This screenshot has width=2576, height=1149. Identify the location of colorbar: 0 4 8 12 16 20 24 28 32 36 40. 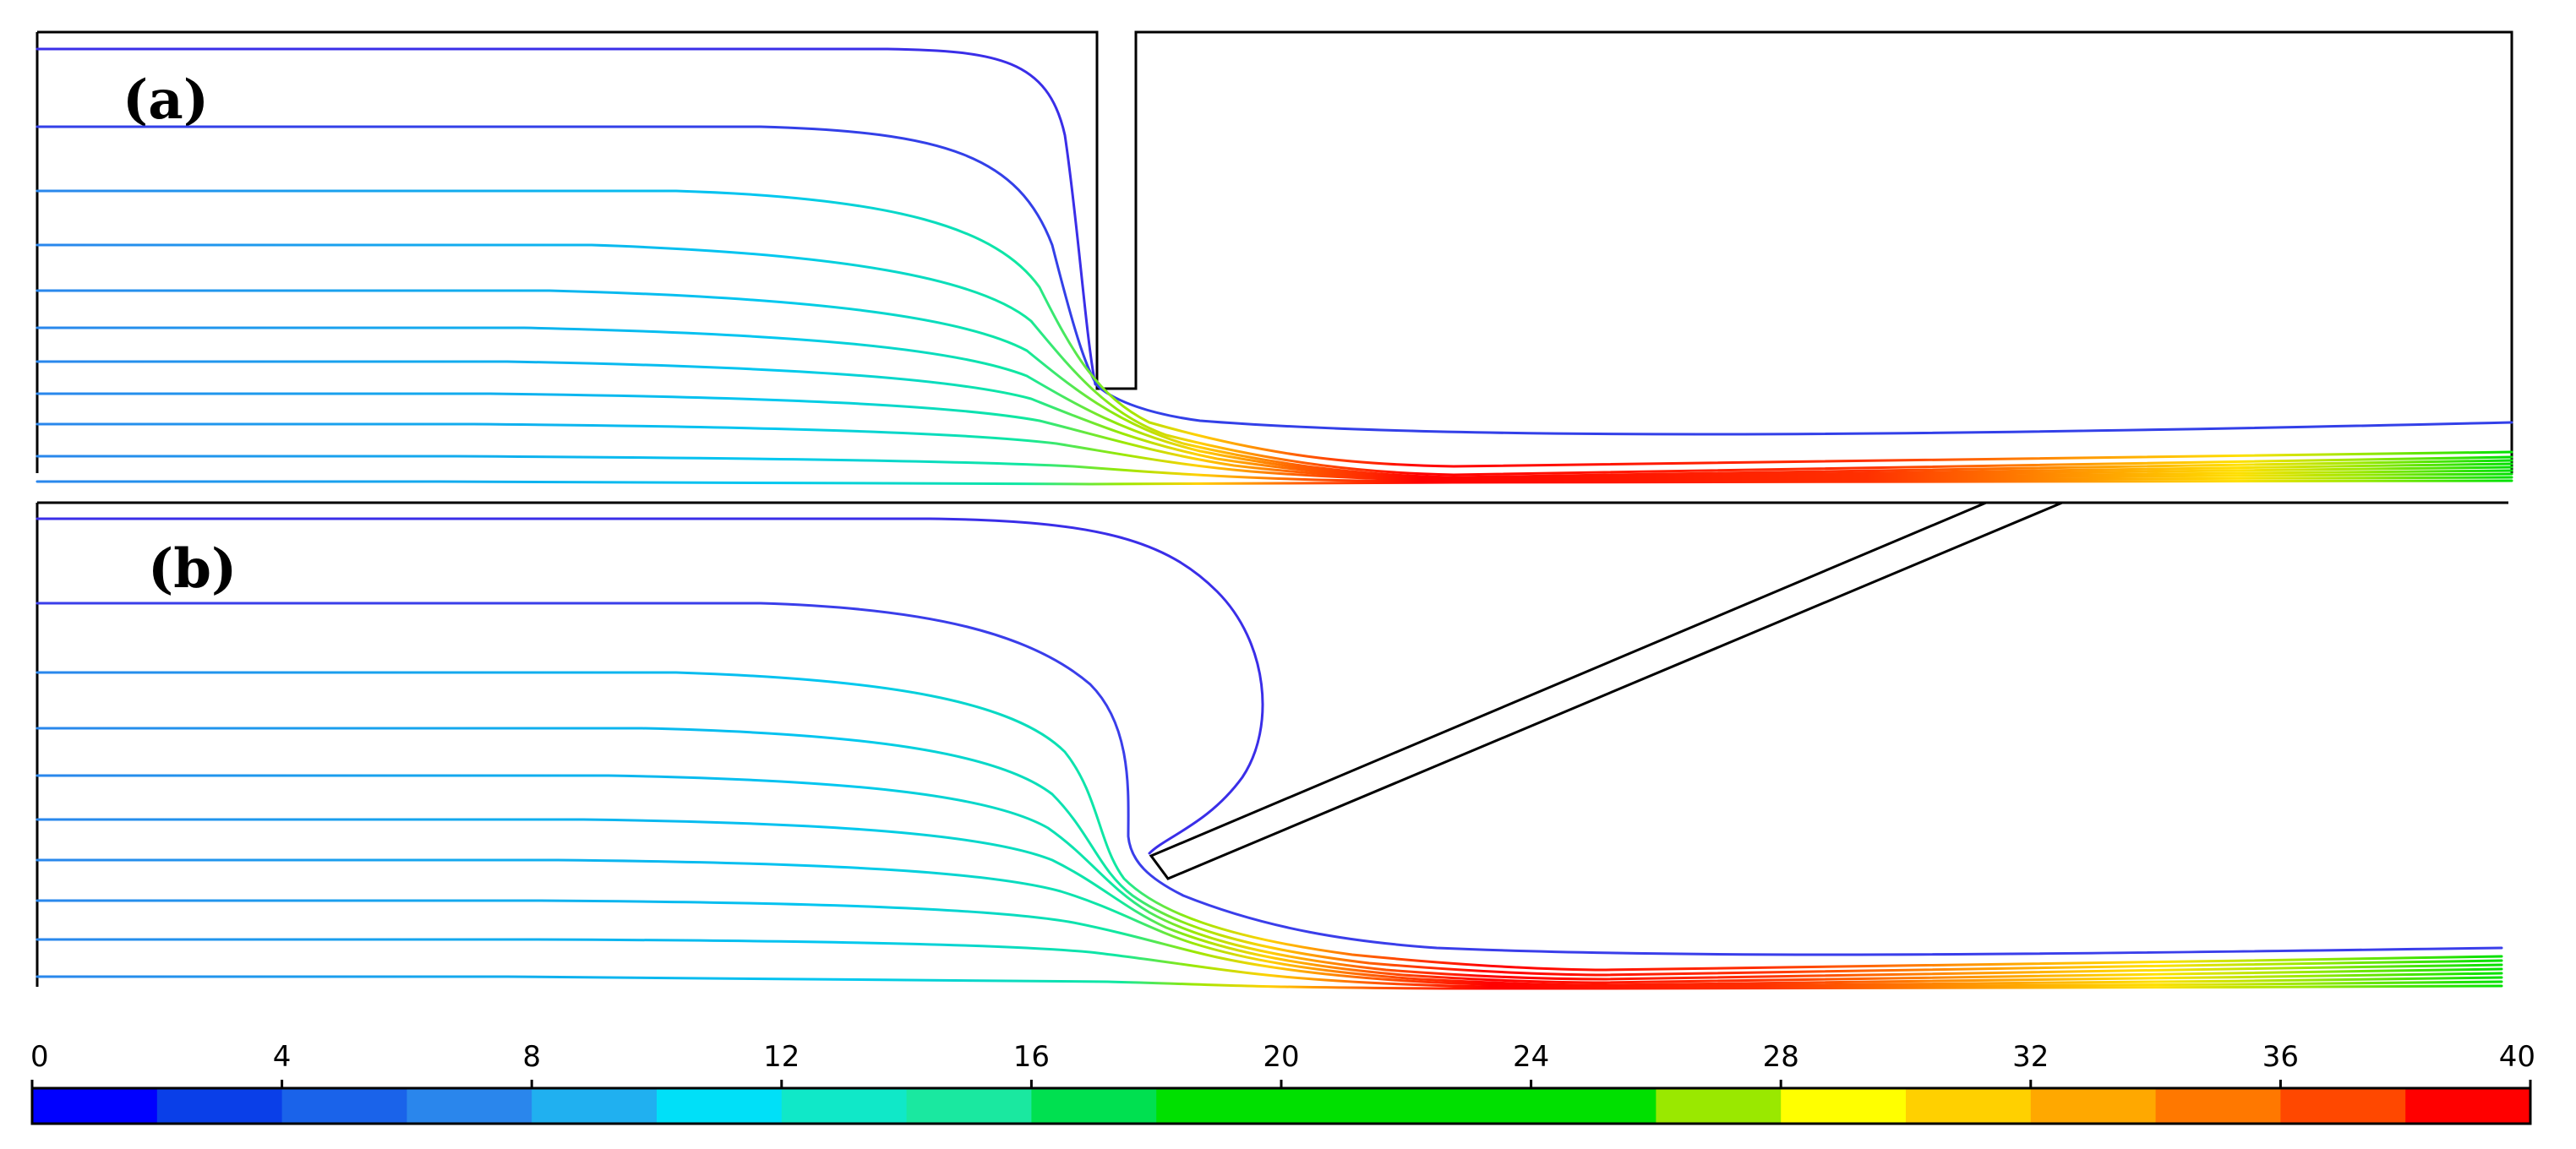
(1282, 1082).